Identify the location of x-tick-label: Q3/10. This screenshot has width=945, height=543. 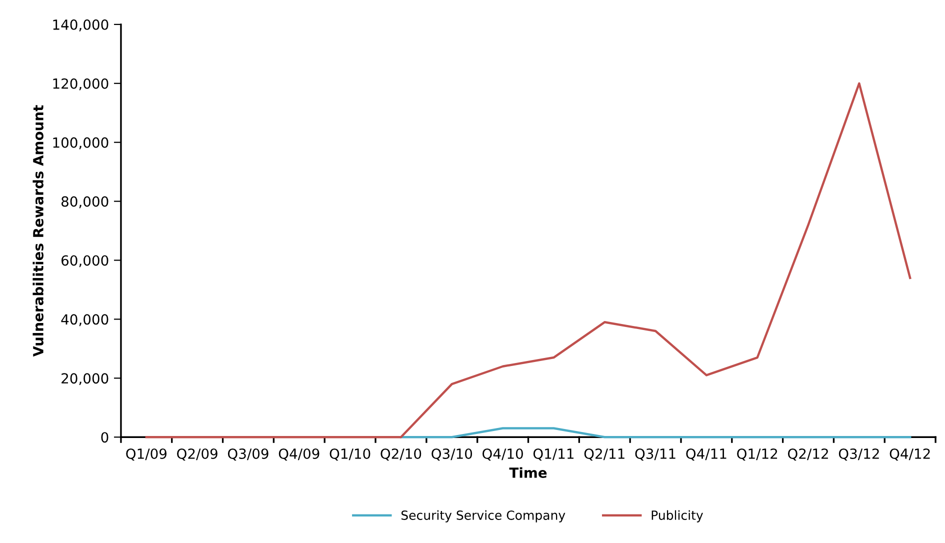
(452, 454).